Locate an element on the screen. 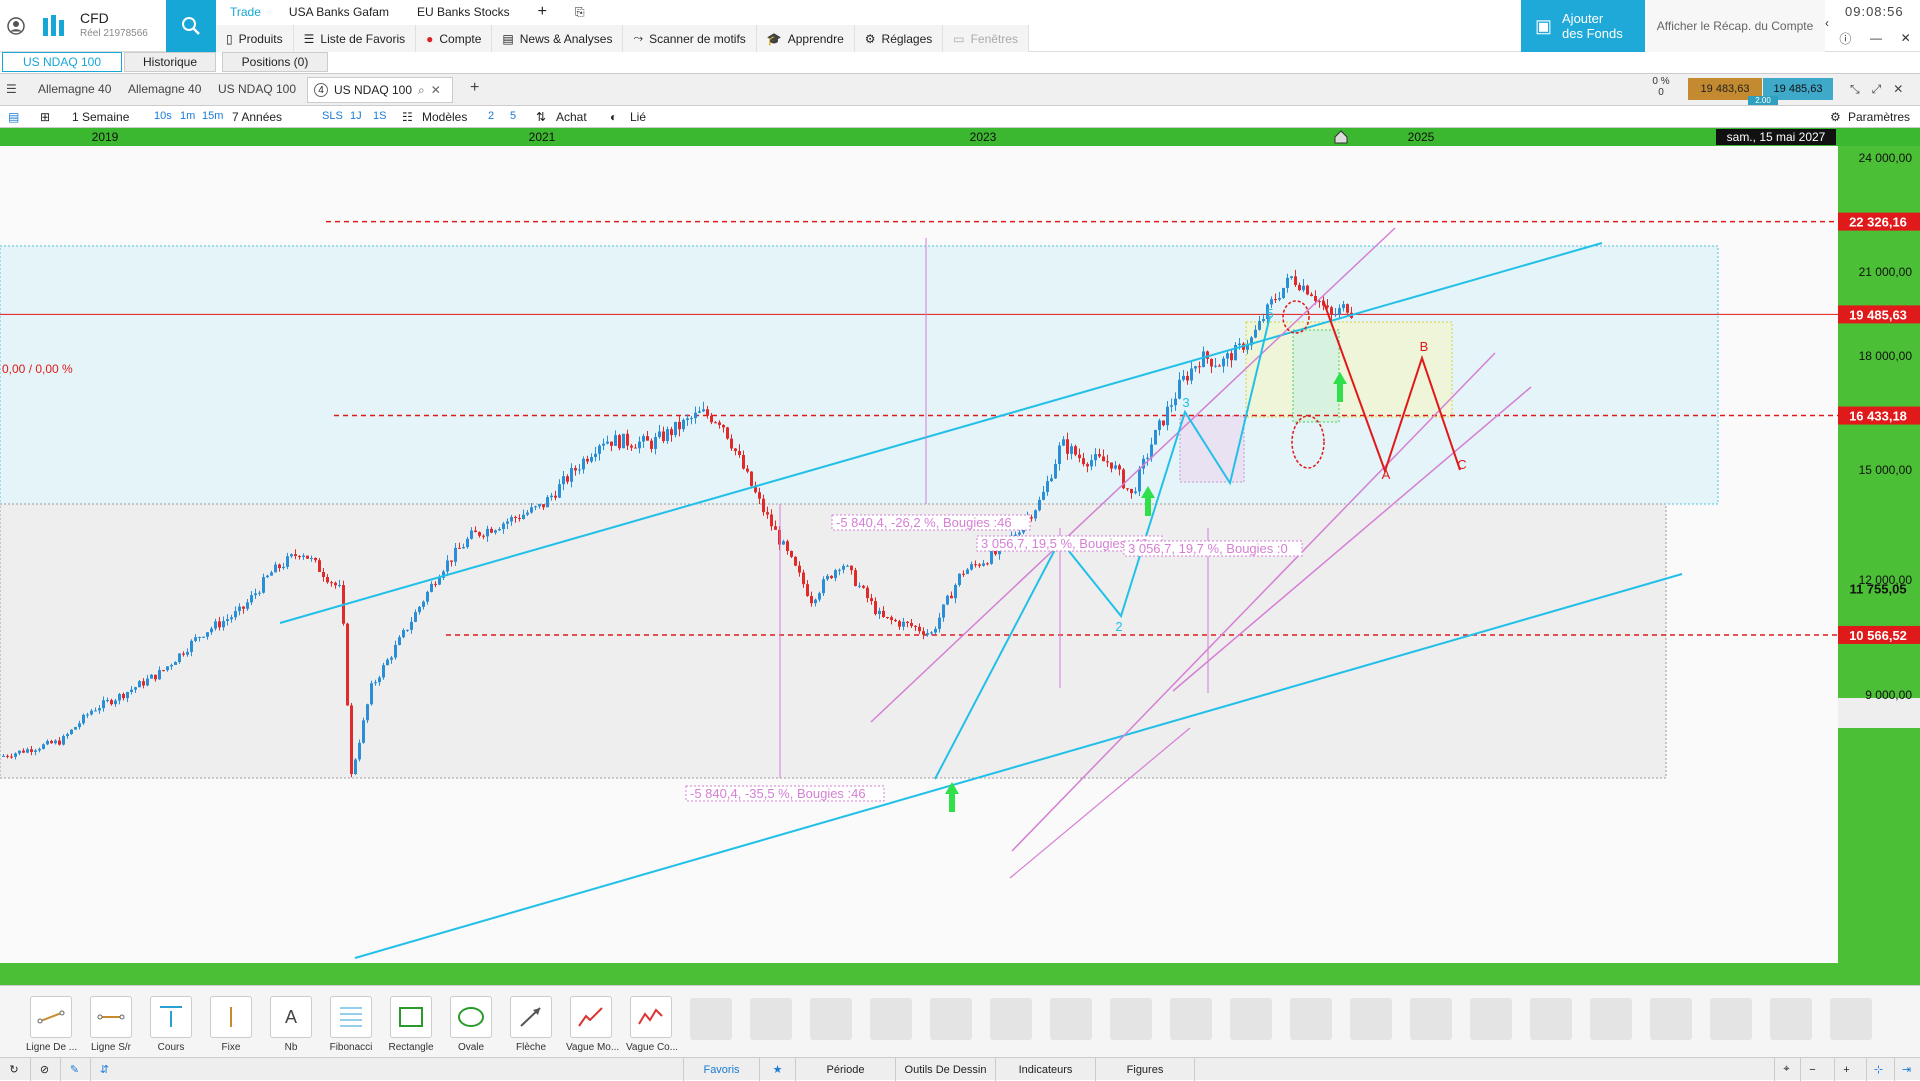 The width and height of the screenshot is (1920, 1081). fit-icon: ⊹ is located at coordinates (1878, 1069).